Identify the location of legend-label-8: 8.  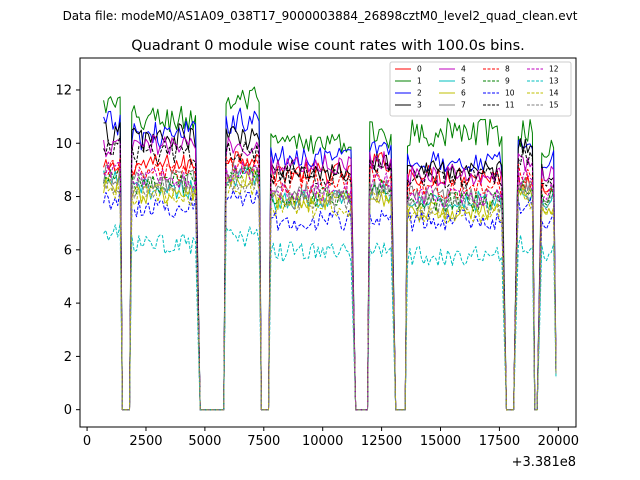
(507, 69).